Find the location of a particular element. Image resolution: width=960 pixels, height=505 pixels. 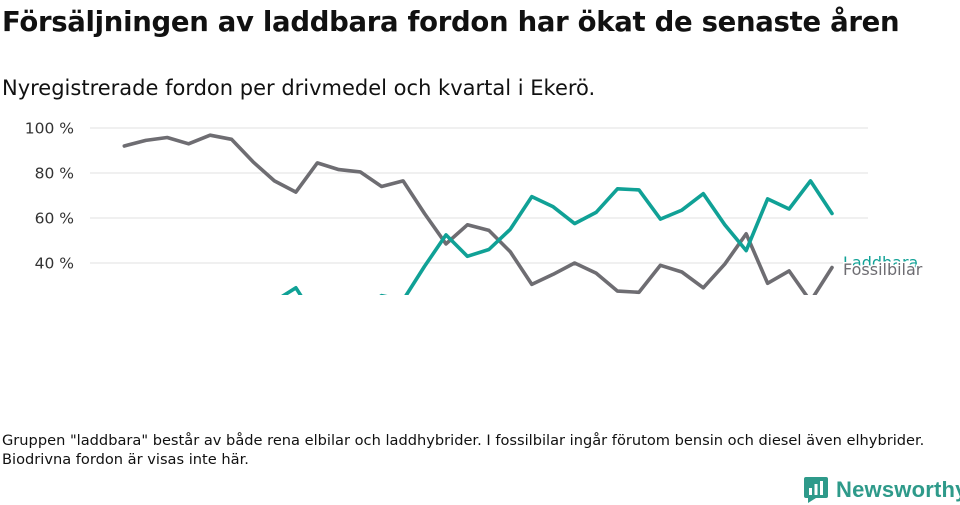

brand-logo: Newsworthy is located at coordinates (882, 490).